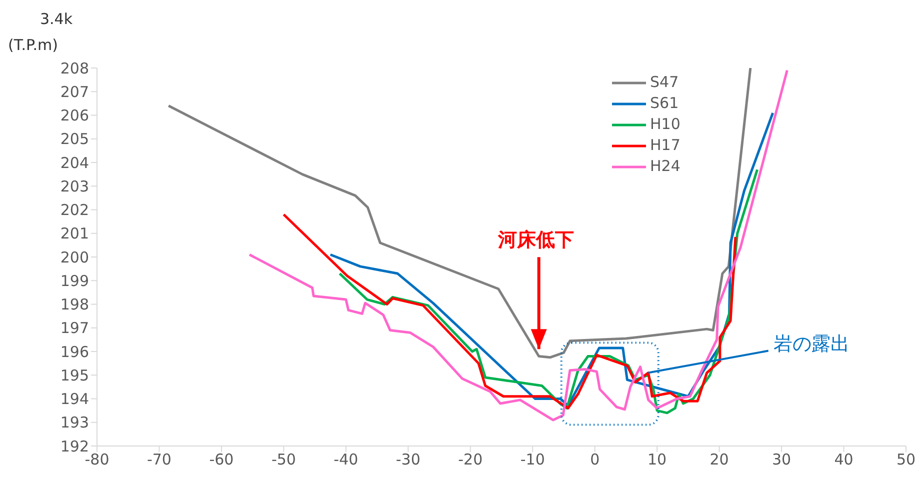 This screenshot has height=482, width=920. I want to click on legend-label: H10, so click(665, 124).